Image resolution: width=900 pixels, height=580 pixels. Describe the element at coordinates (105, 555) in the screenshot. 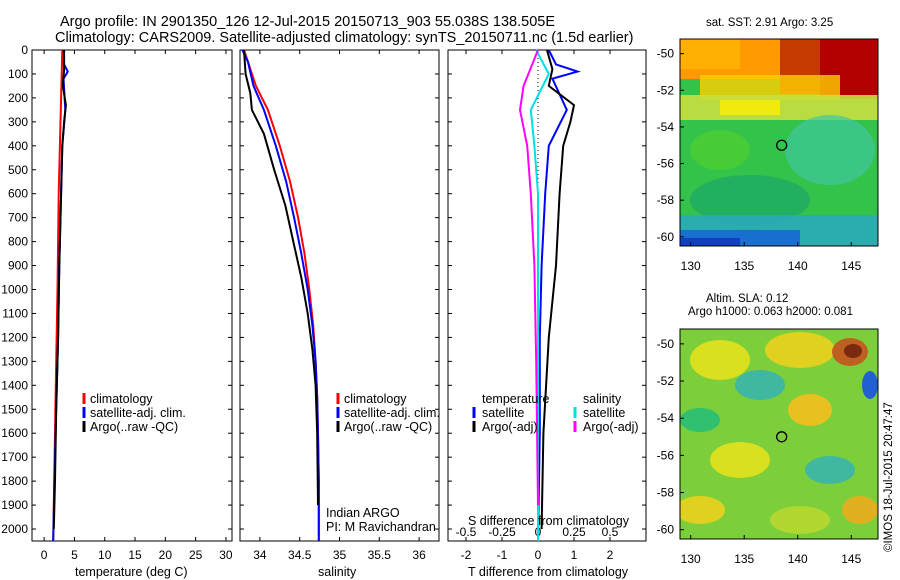

I see `x-tick-label: 10` at that location.